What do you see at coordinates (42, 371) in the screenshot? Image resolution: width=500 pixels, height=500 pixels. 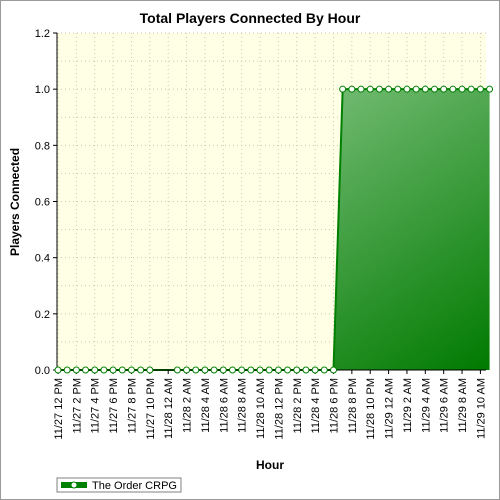 I see `y-tick-label: 0.0` at bounding box center [42, 371].